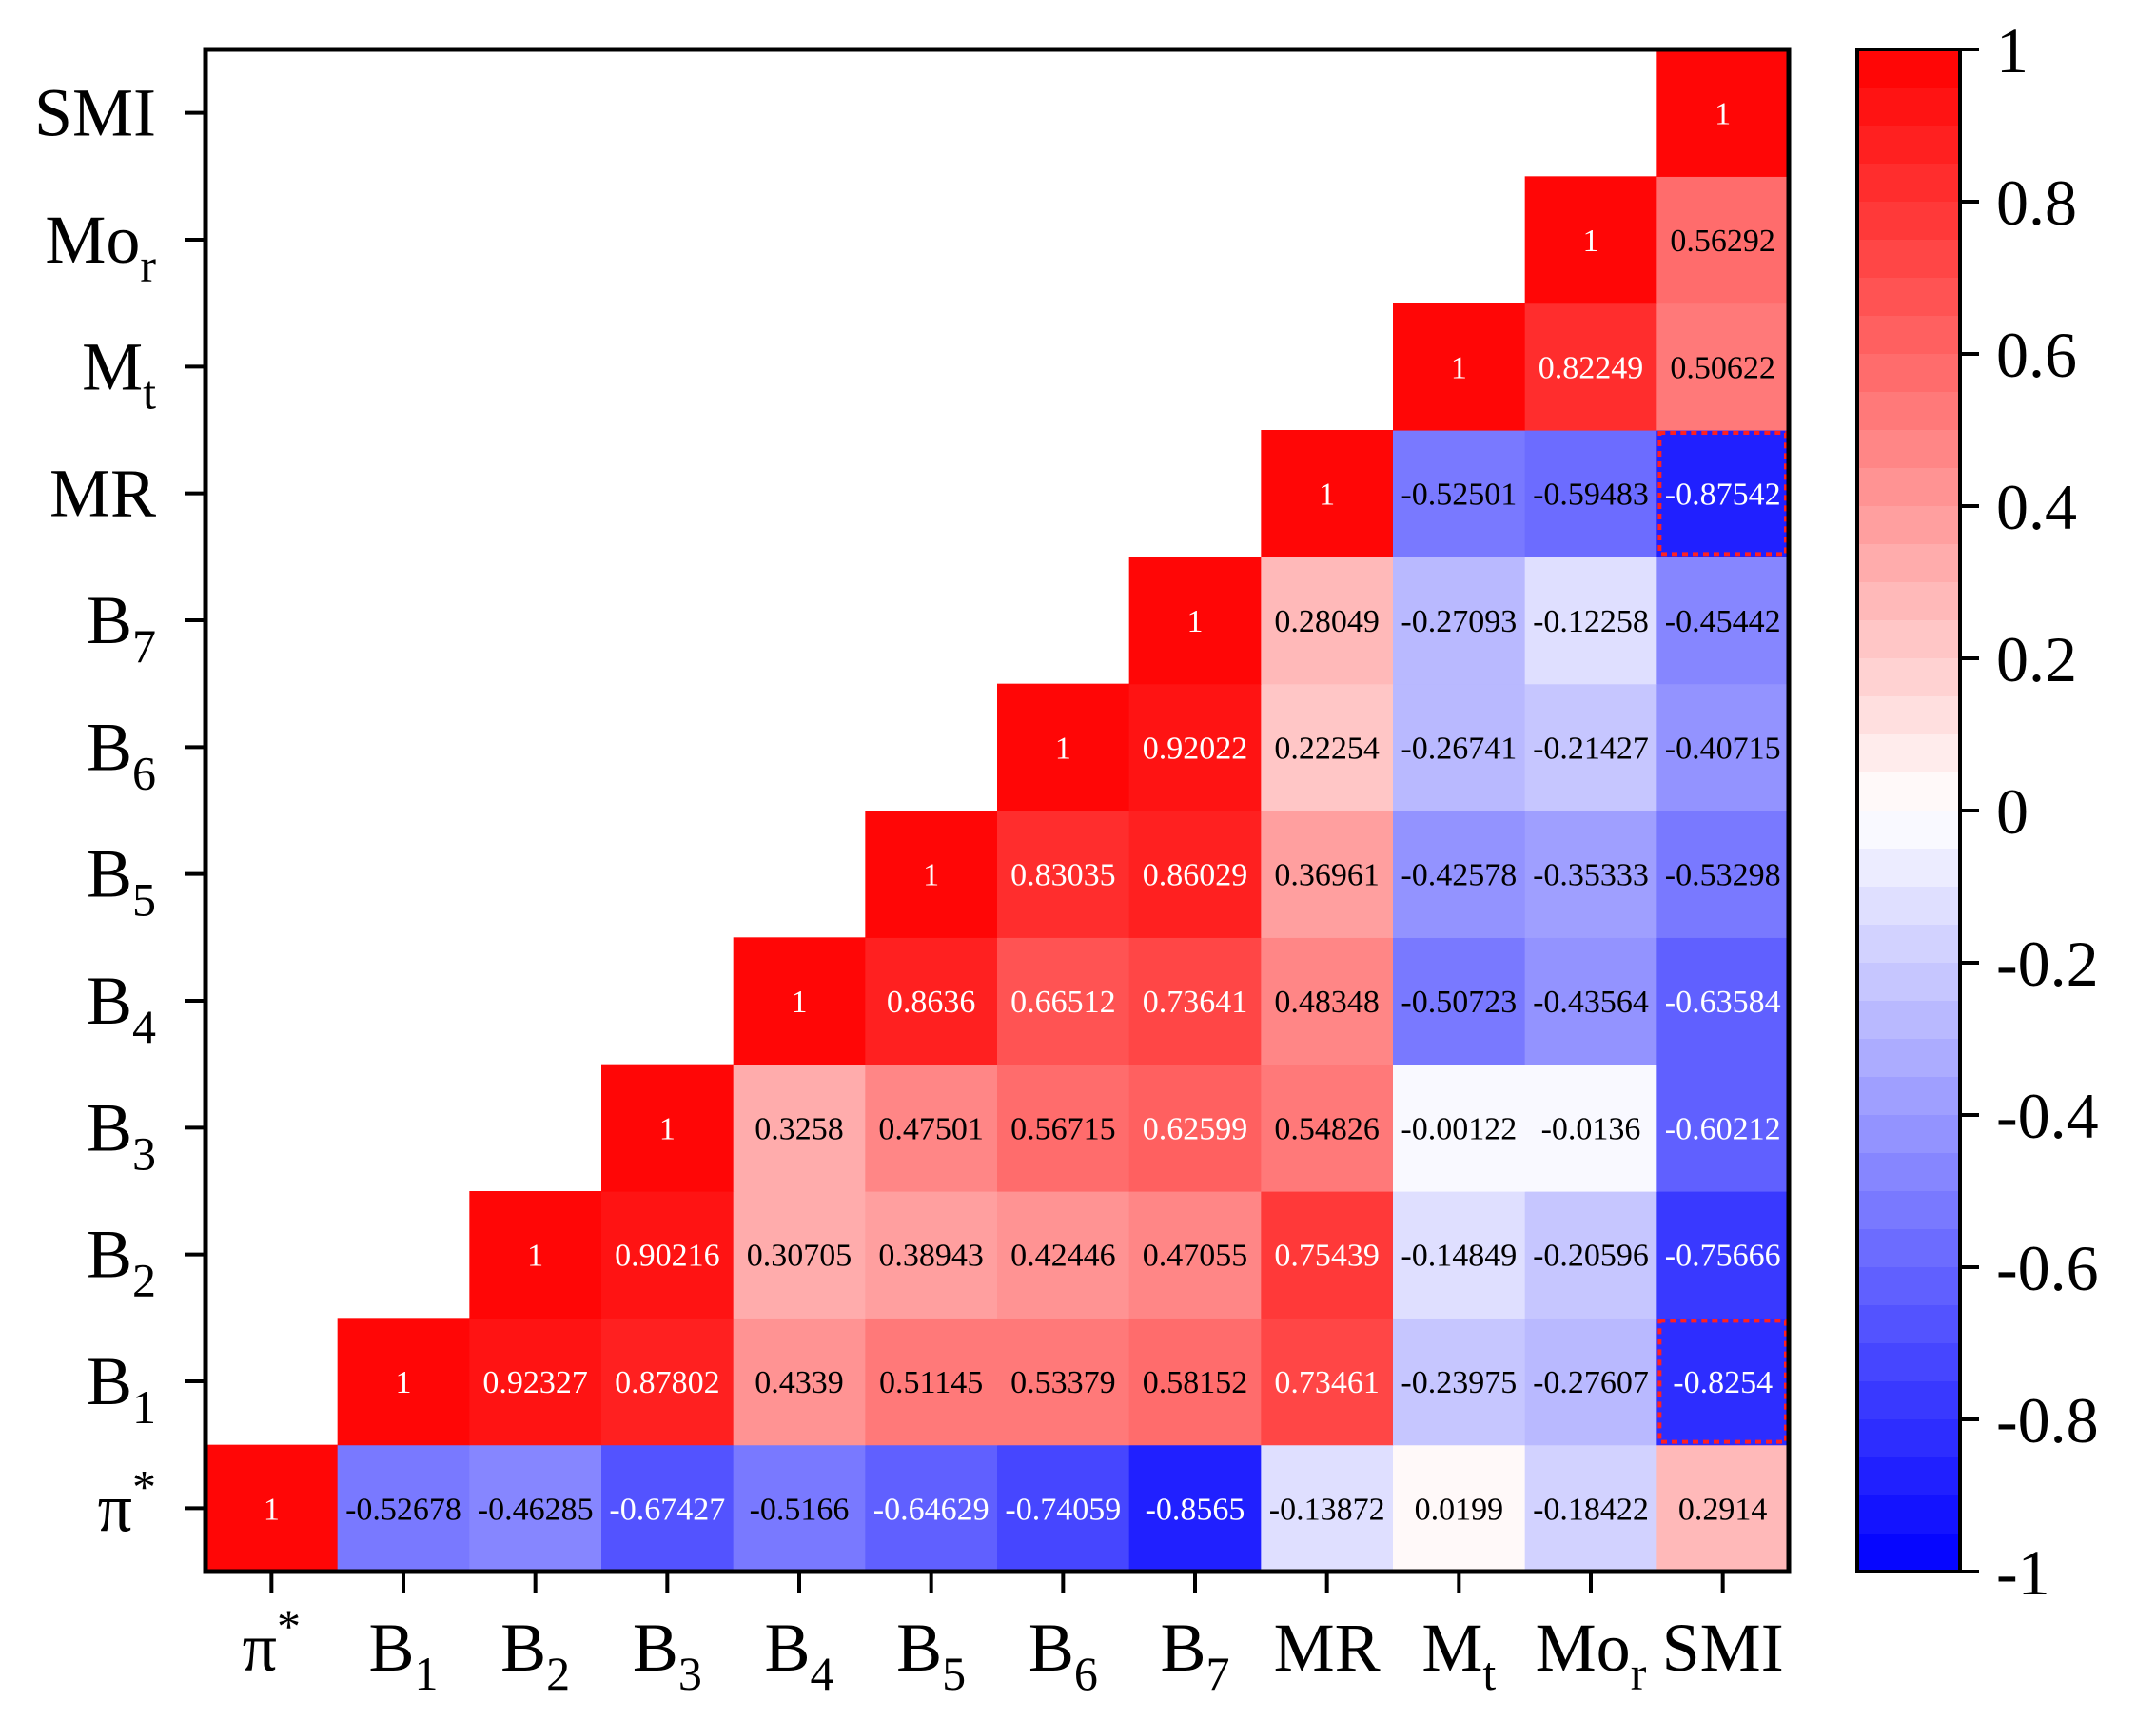 The width and height of the screenshot is (2156, 1720). What do you see at coordinates (1723, 621) in the screenshot?
I see `heatmap-cell-r7-c11` at bounding box center [1723, 621].